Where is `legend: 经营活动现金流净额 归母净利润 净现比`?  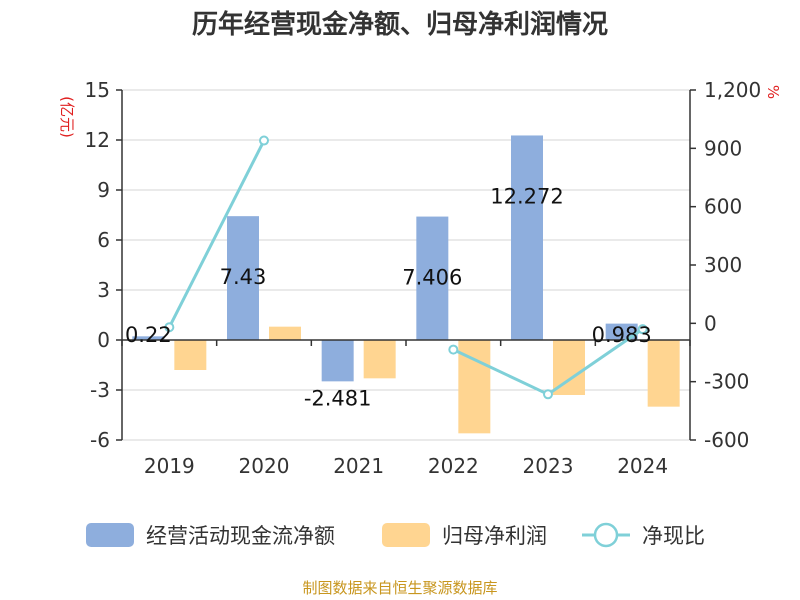
legend: 经营活动现金流净额 归母净利润 净现比 is located at coordinates (395, 535).